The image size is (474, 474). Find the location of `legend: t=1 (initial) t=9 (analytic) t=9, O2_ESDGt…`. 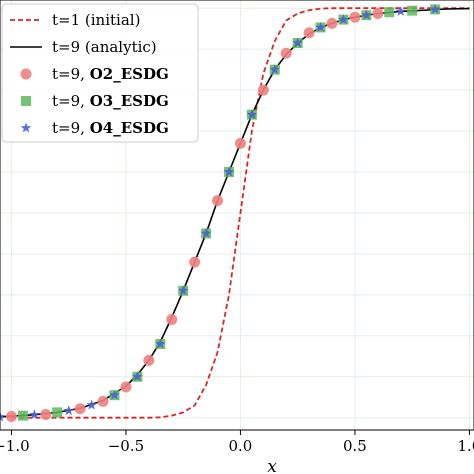

legend: t=1 (initial) t=9 (analytic) t=9, O2_ESDGt… is located at coordinates (100, 73).